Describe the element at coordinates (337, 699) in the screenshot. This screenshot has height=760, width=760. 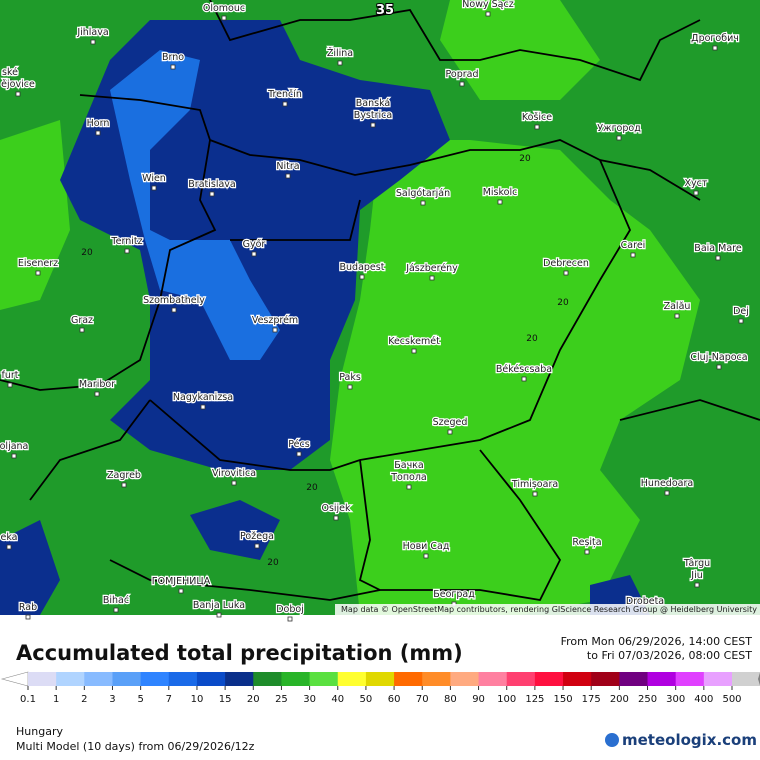
I see `legend-tick-label: 40` at that location.